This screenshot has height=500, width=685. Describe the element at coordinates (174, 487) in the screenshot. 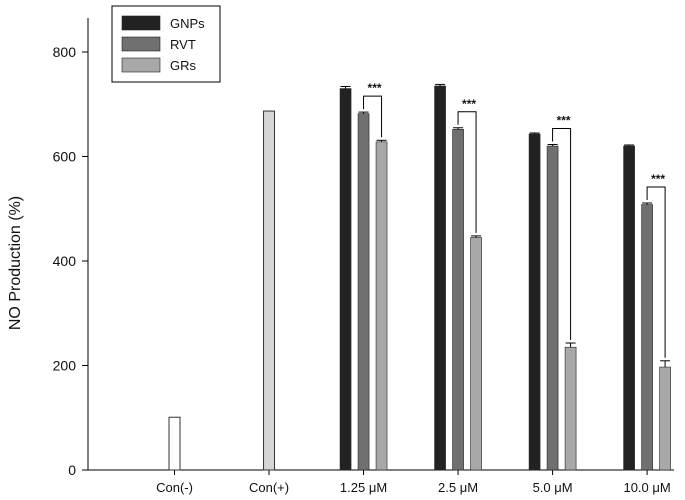

I see `x-tick-label: Con(-)` at that location.